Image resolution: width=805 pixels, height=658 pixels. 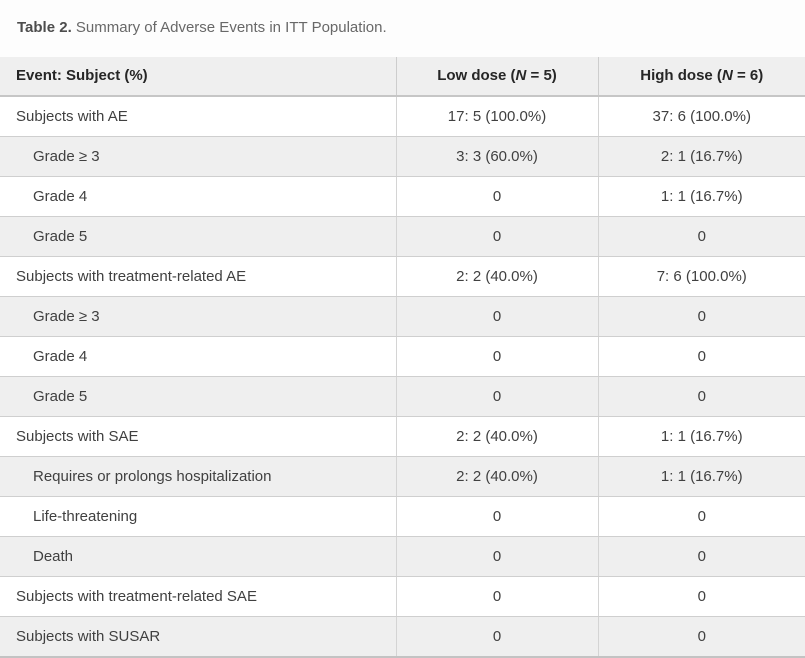 What do you see at coordinates (476, 75) in the screenshot?
I see `low-dose-header-prefix: Low dose (` at bounding box center [476, 75].